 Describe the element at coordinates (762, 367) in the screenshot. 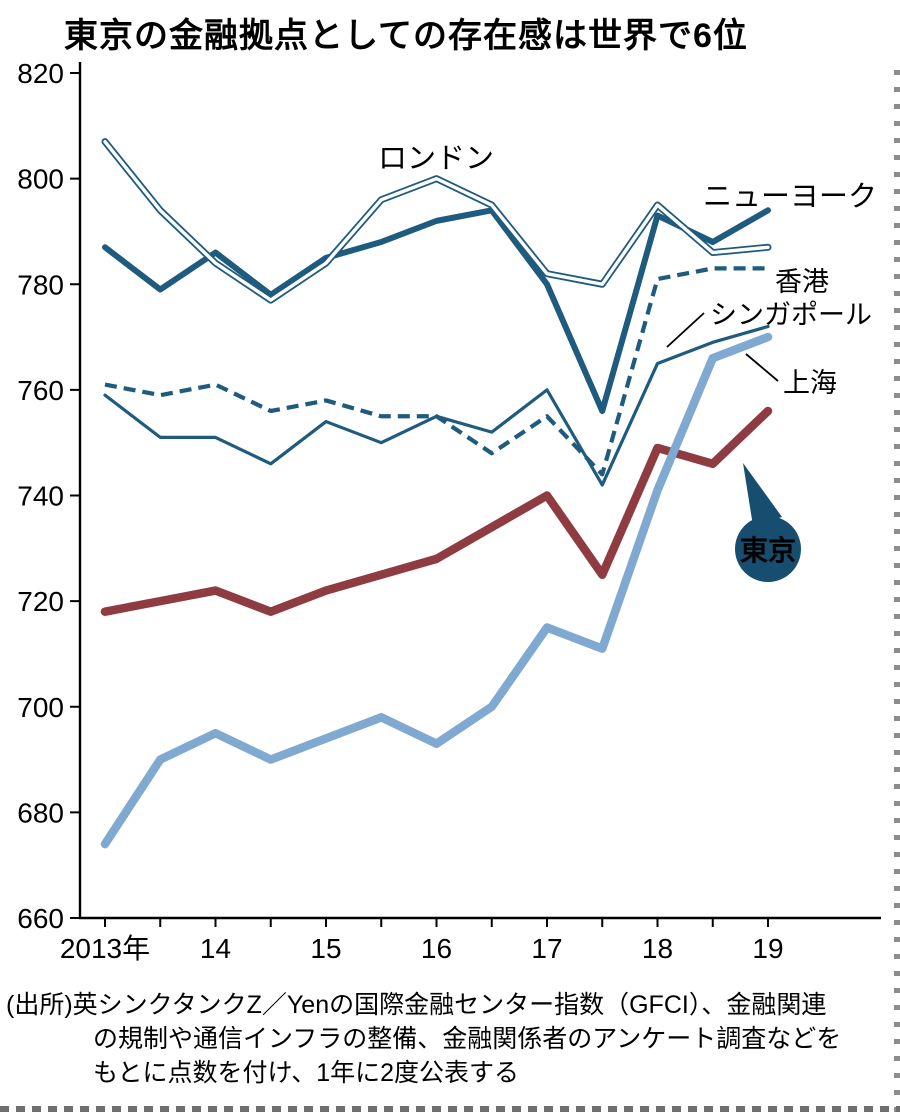

I see `label-shanghai-pointer` at that location.